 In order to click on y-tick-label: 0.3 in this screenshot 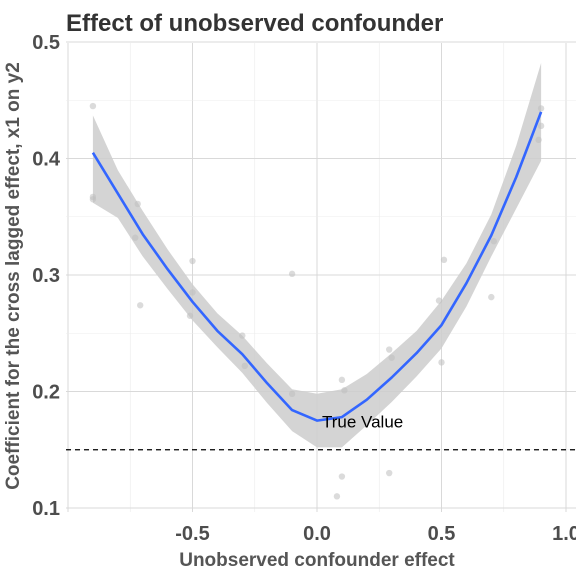, I will do `click(46, 276)`.